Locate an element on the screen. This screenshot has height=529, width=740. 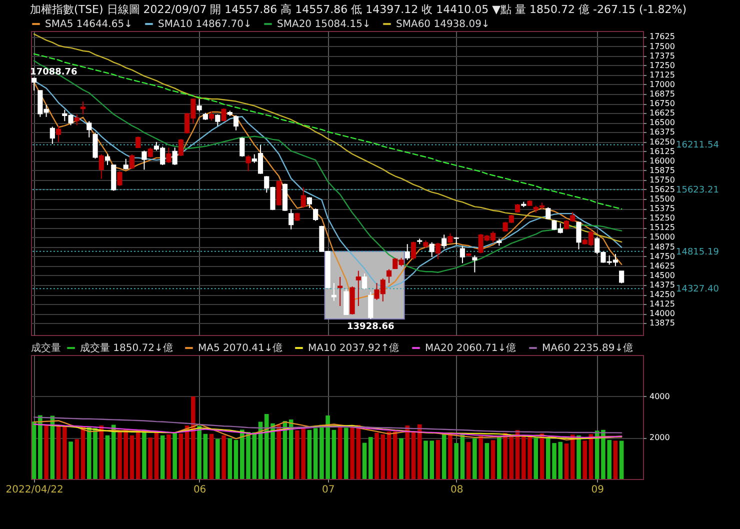
y-tick-label: 16750 is located at coordinates (662, 103).